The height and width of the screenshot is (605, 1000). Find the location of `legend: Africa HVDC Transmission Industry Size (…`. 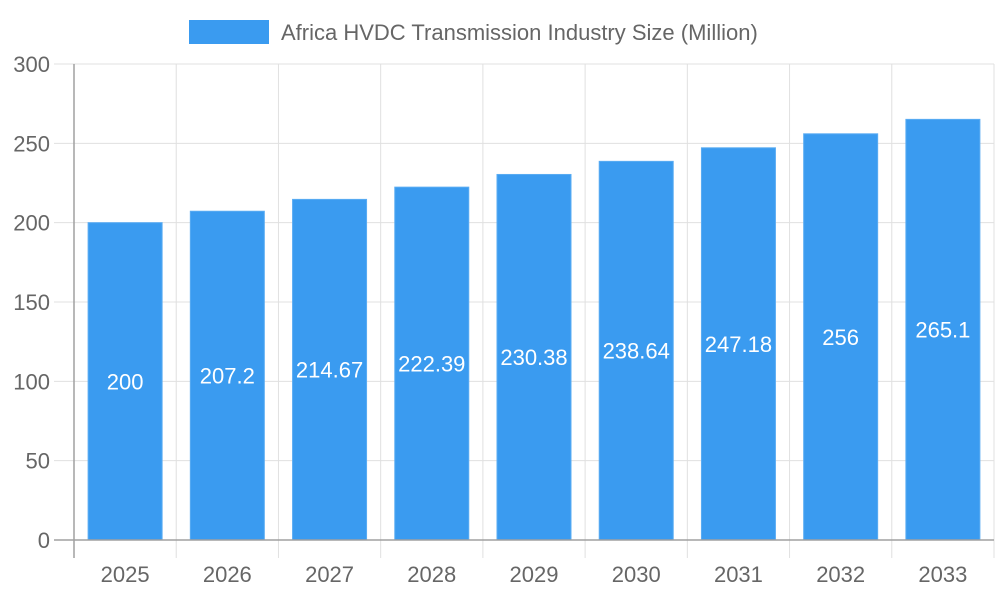

legend: Africa HVDC Transmission Industry Size (… is located at coordinates (473, 32).